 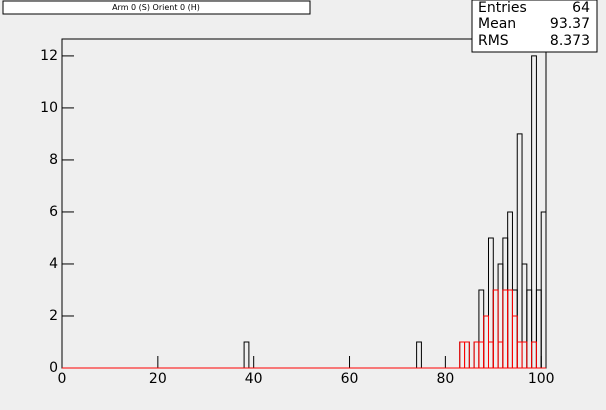 I want to click on x-tick-label: 80, so click(x=445, y=379).